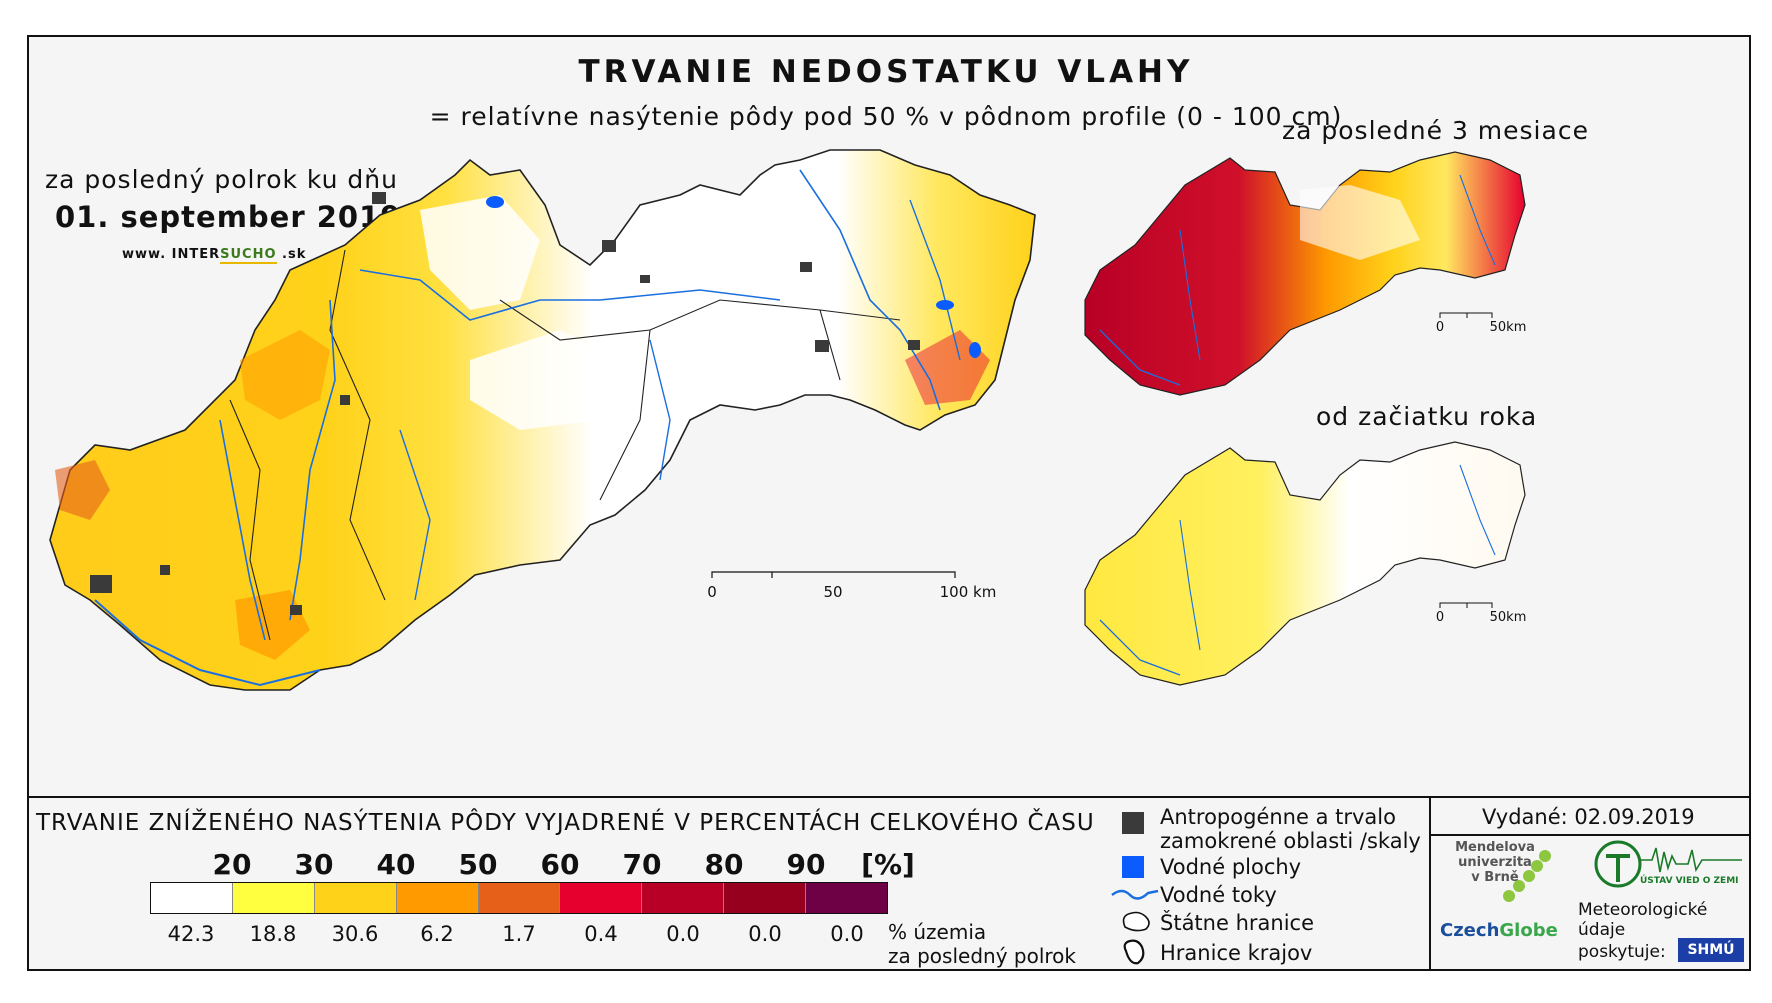 The image size is (1772, 1003). I want to click on inset2-scale-end: 50km, so click(1508, 617).